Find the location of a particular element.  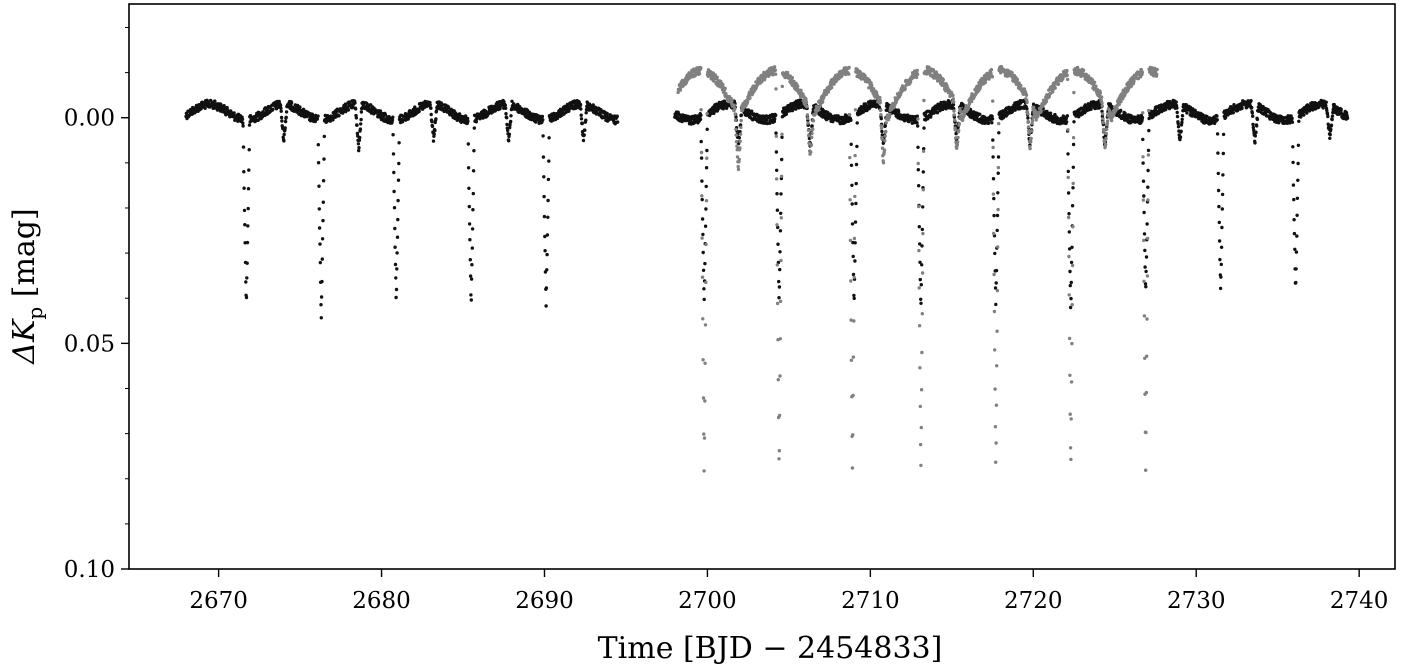

x-tick-label: 2710 is located at coordinates (870, 601).